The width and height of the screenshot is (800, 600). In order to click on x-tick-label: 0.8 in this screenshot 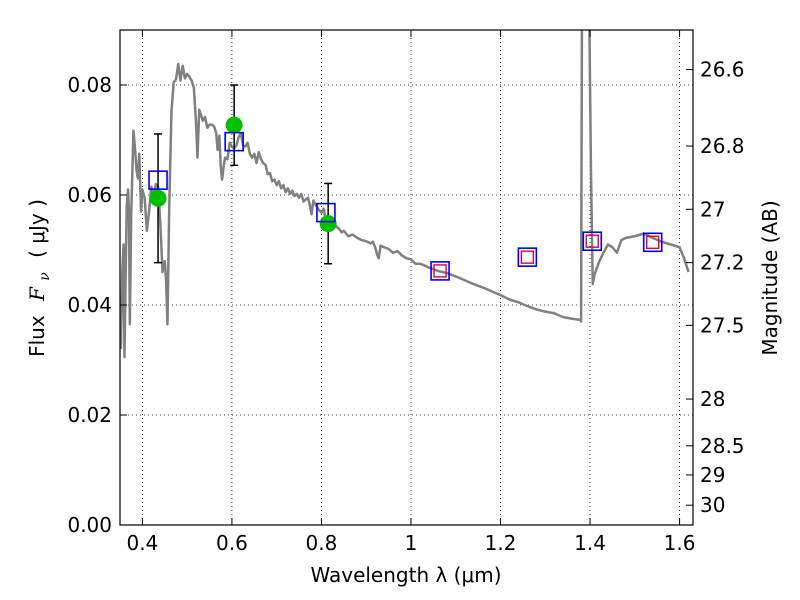, I will do `click(322, 543)`.